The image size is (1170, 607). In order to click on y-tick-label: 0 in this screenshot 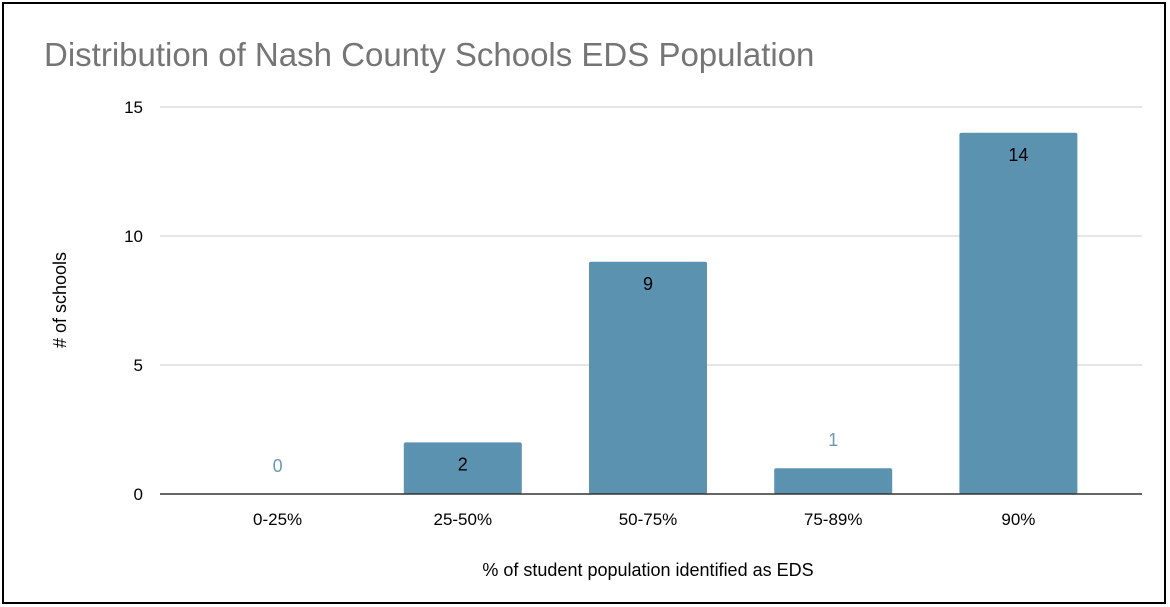, I will do `click(138, 494)`.